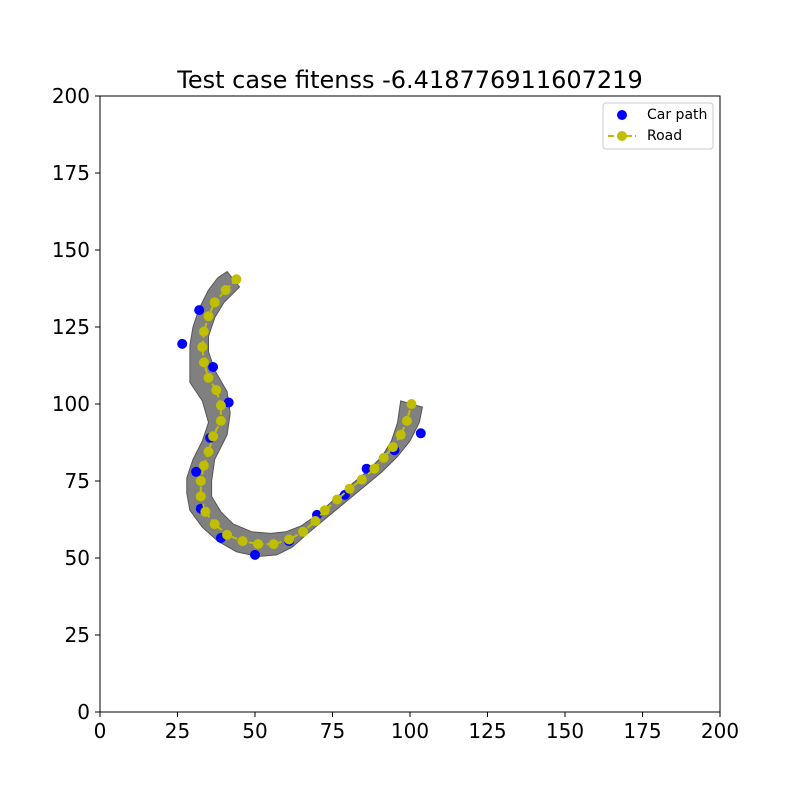 The width and height of the screenshot is (800, 800). I want to click on x-tick-label: 25, so click(177, 731).